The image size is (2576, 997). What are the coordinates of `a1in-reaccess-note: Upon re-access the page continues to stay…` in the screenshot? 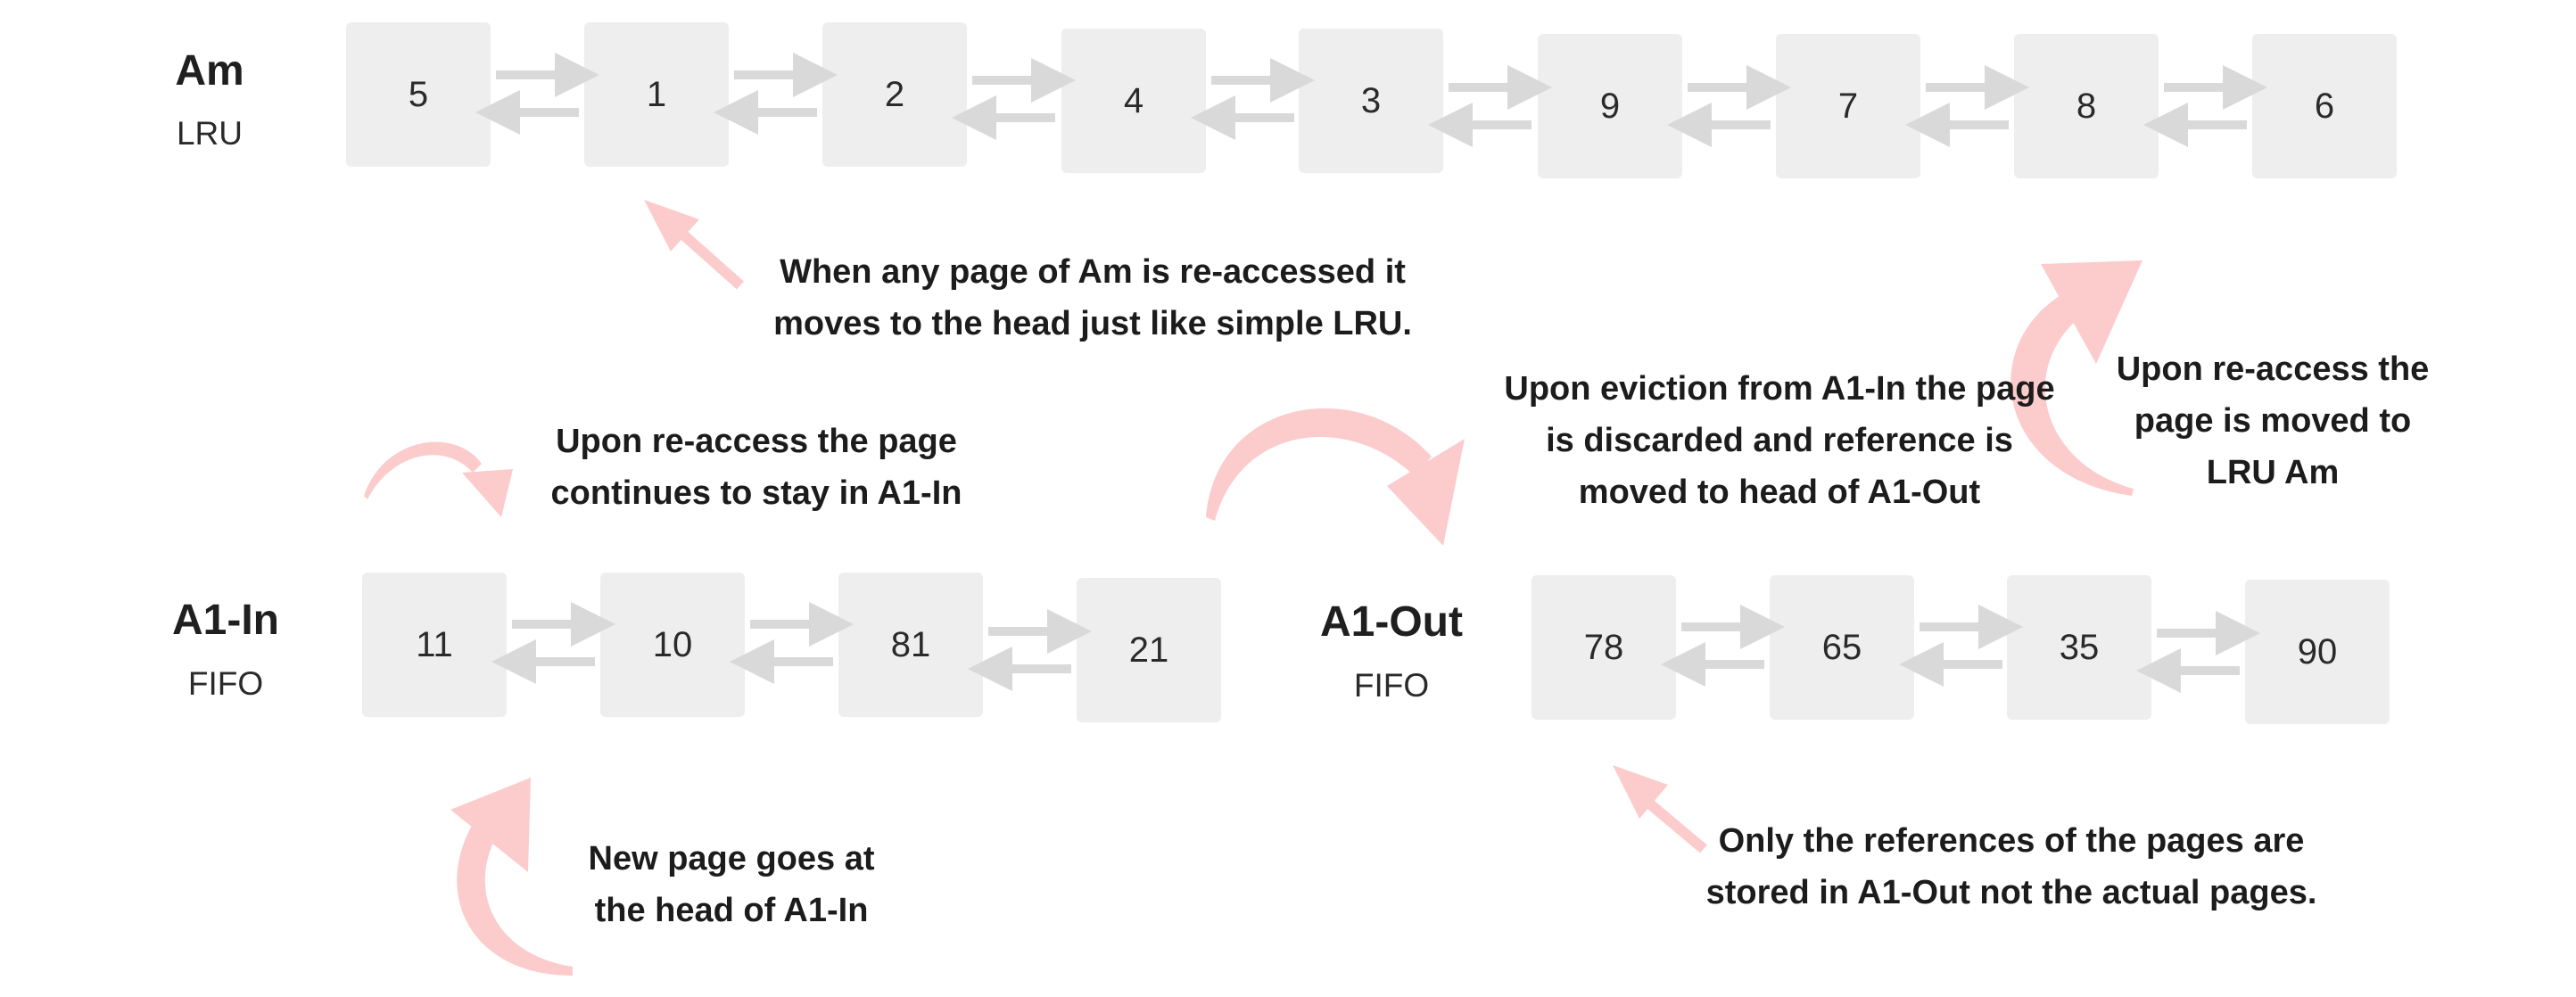 It's located at (756, 467).